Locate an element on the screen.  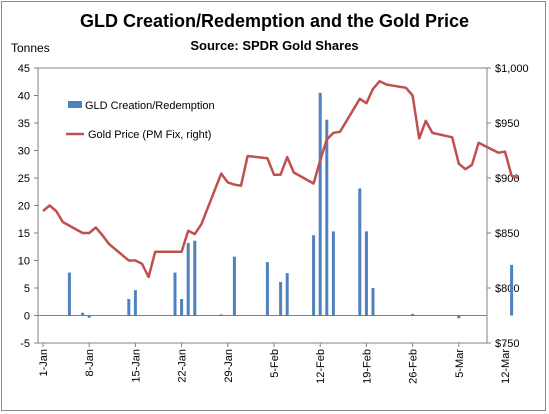
y2-tick-label: $850 is located at coordinates (507, 234).